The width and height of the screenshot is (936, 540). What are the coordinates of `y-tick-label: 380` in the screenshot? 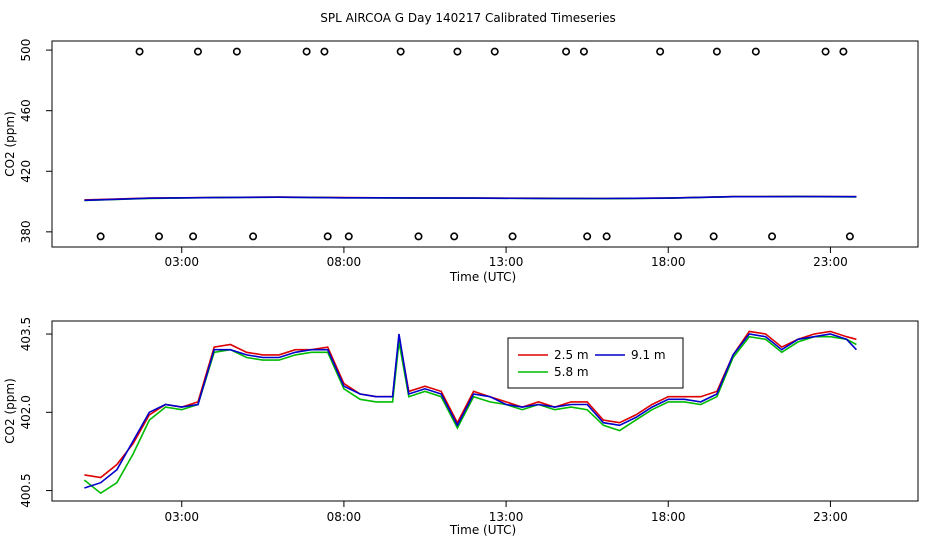 It's located at (26, 231).